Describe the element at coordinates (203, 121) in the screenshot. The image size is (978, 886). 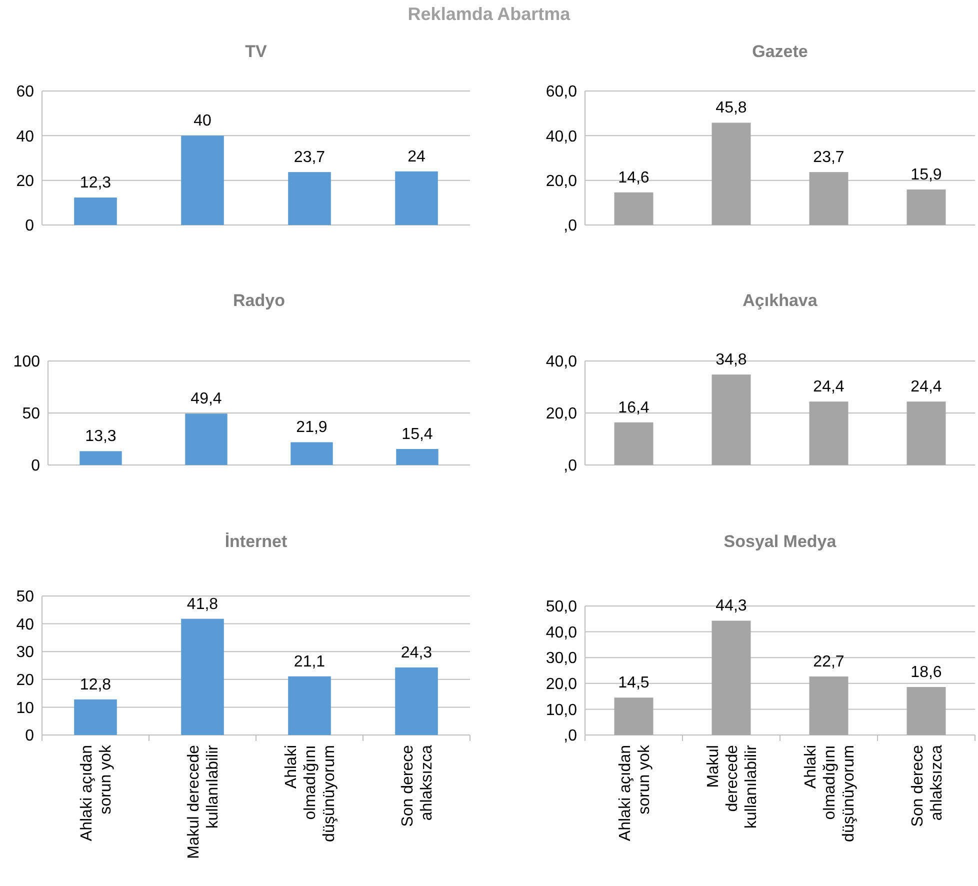
I see `data-label: 40` at that location.